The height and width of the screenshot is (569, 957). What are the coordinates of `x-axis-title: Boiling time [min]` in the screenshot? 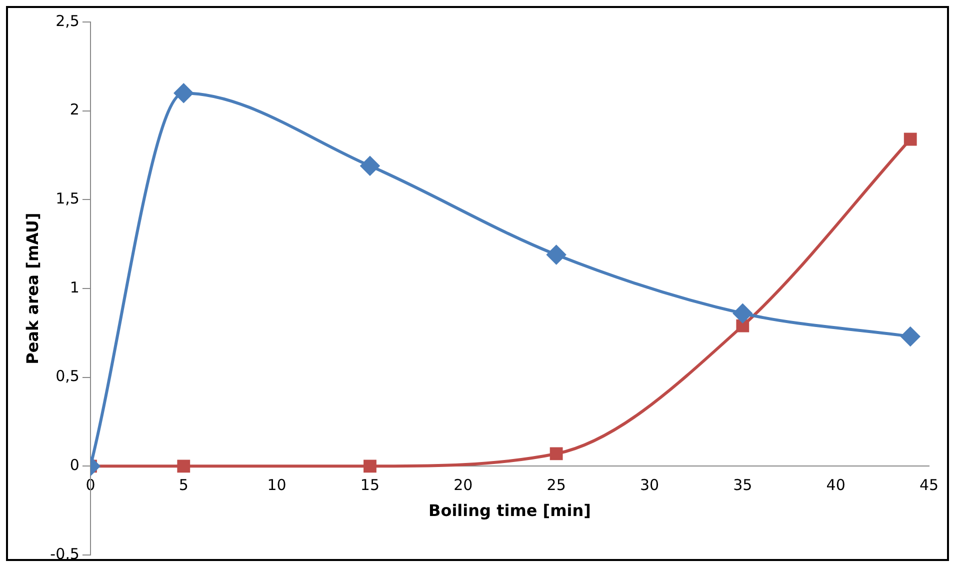 It's located at (509, 510).